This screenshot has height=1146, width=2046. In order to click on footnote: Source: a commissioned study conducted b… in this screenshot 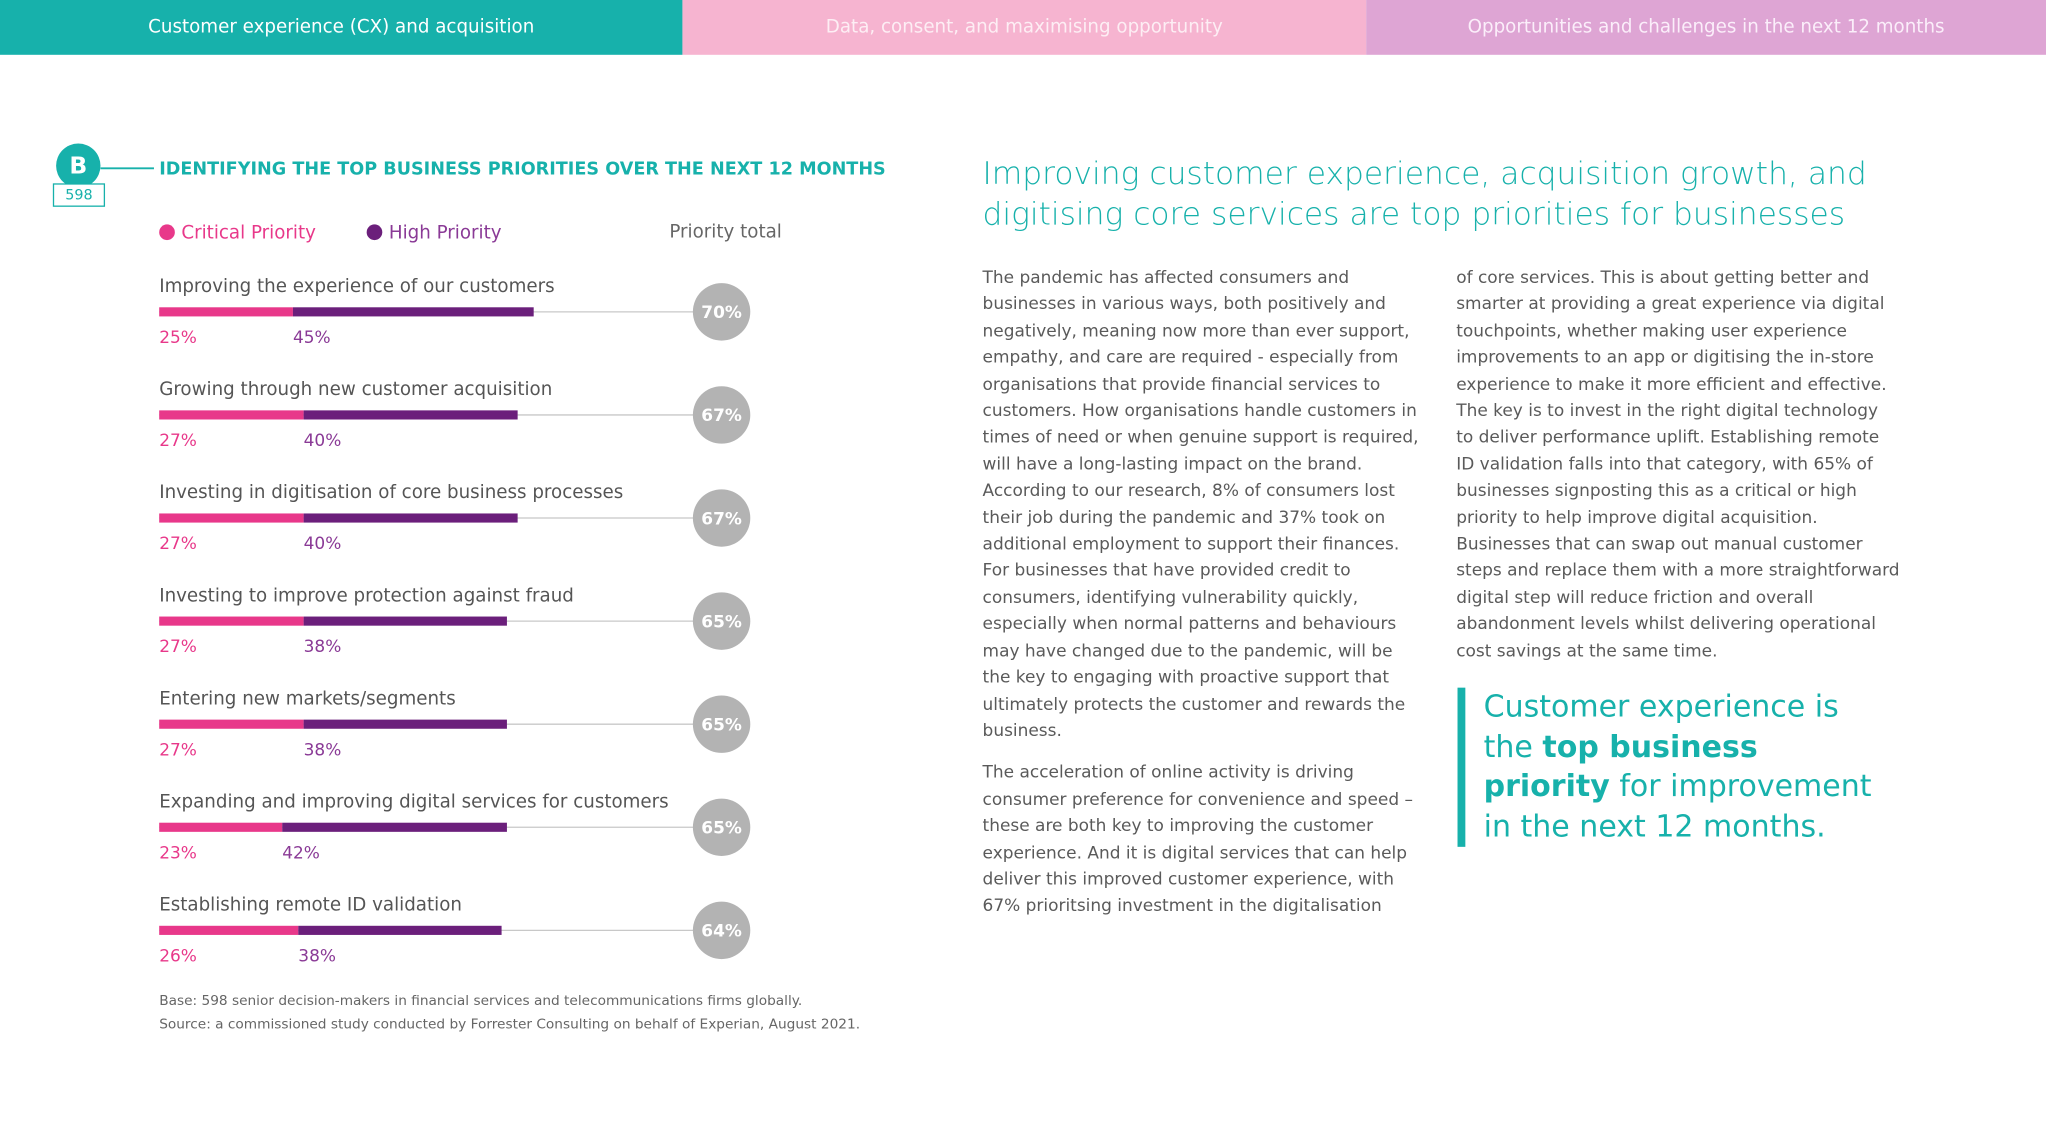, I will do `click(509, 1024)`.